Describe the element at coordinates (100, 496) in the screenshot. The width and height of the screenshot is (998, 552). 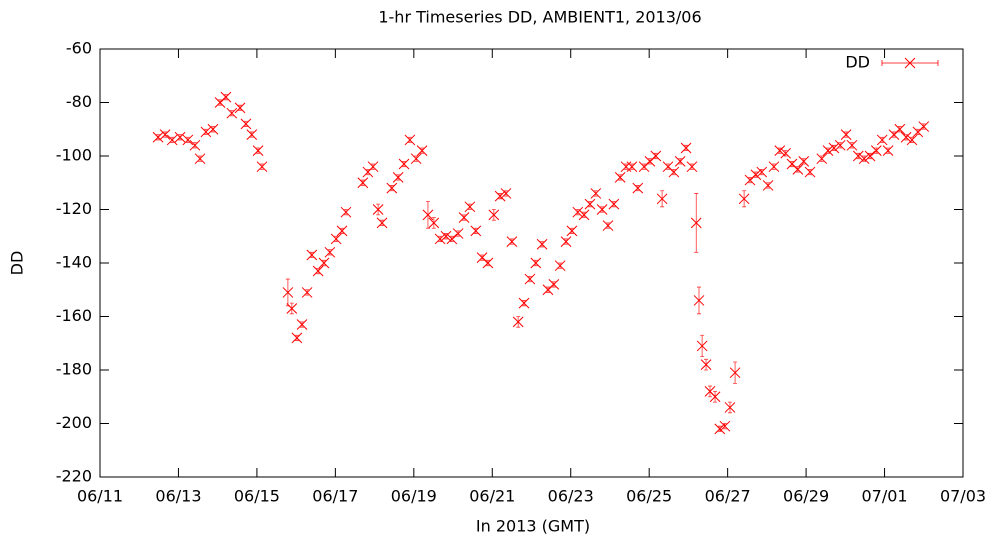
I see `x-tick-label: 06/11` at that location.